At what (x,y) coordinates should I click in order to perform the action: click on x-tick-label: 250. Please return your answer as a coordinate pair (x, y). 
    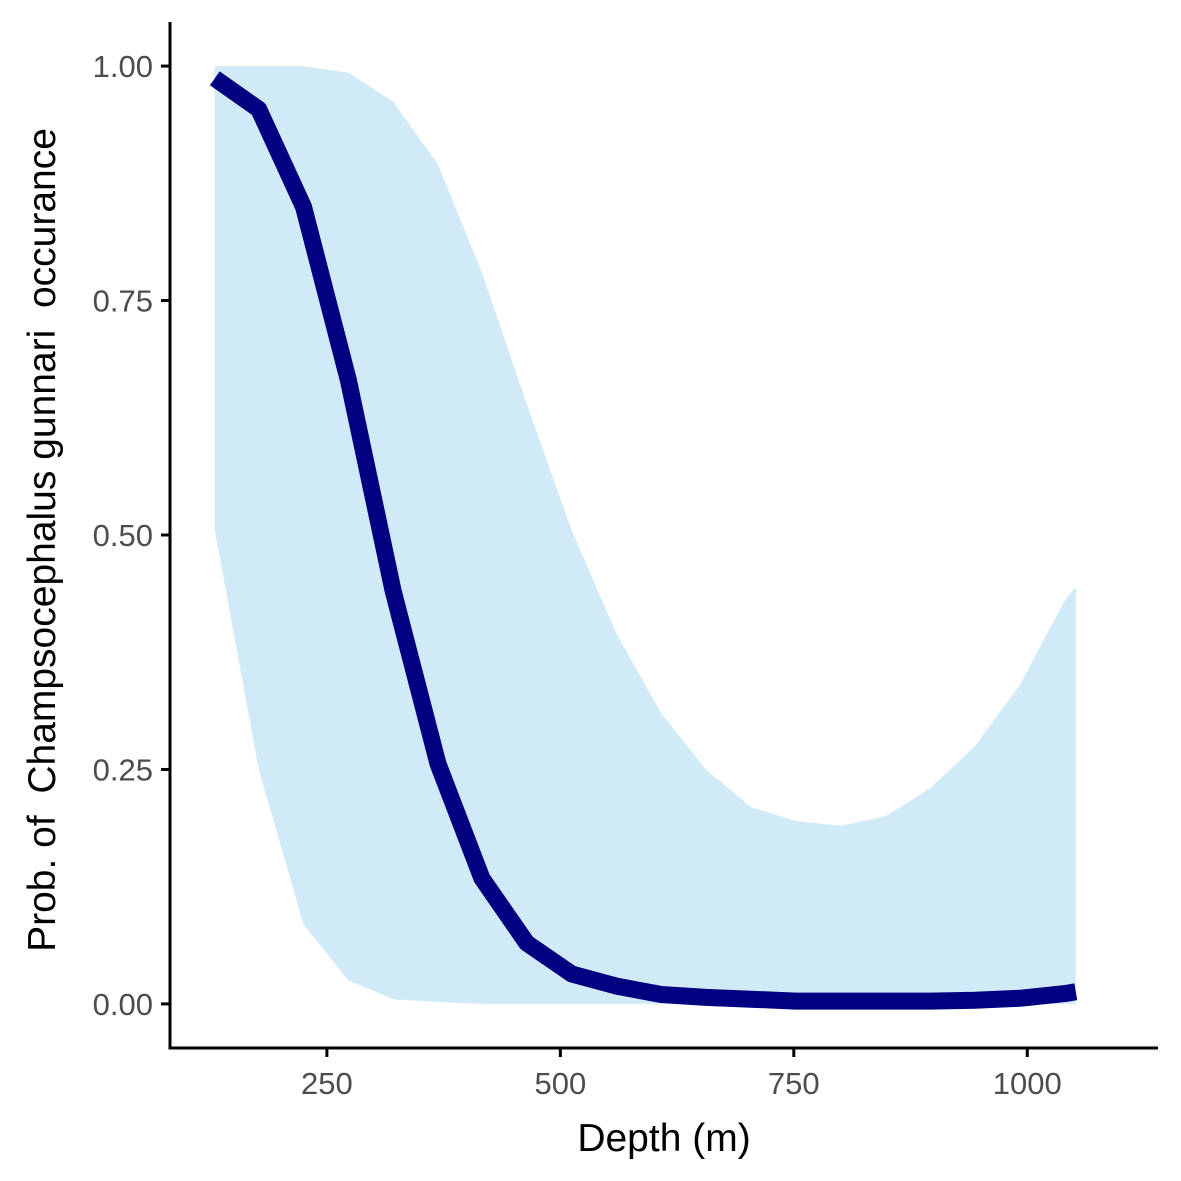
    Looking at the image, I should click on (327, 1083).